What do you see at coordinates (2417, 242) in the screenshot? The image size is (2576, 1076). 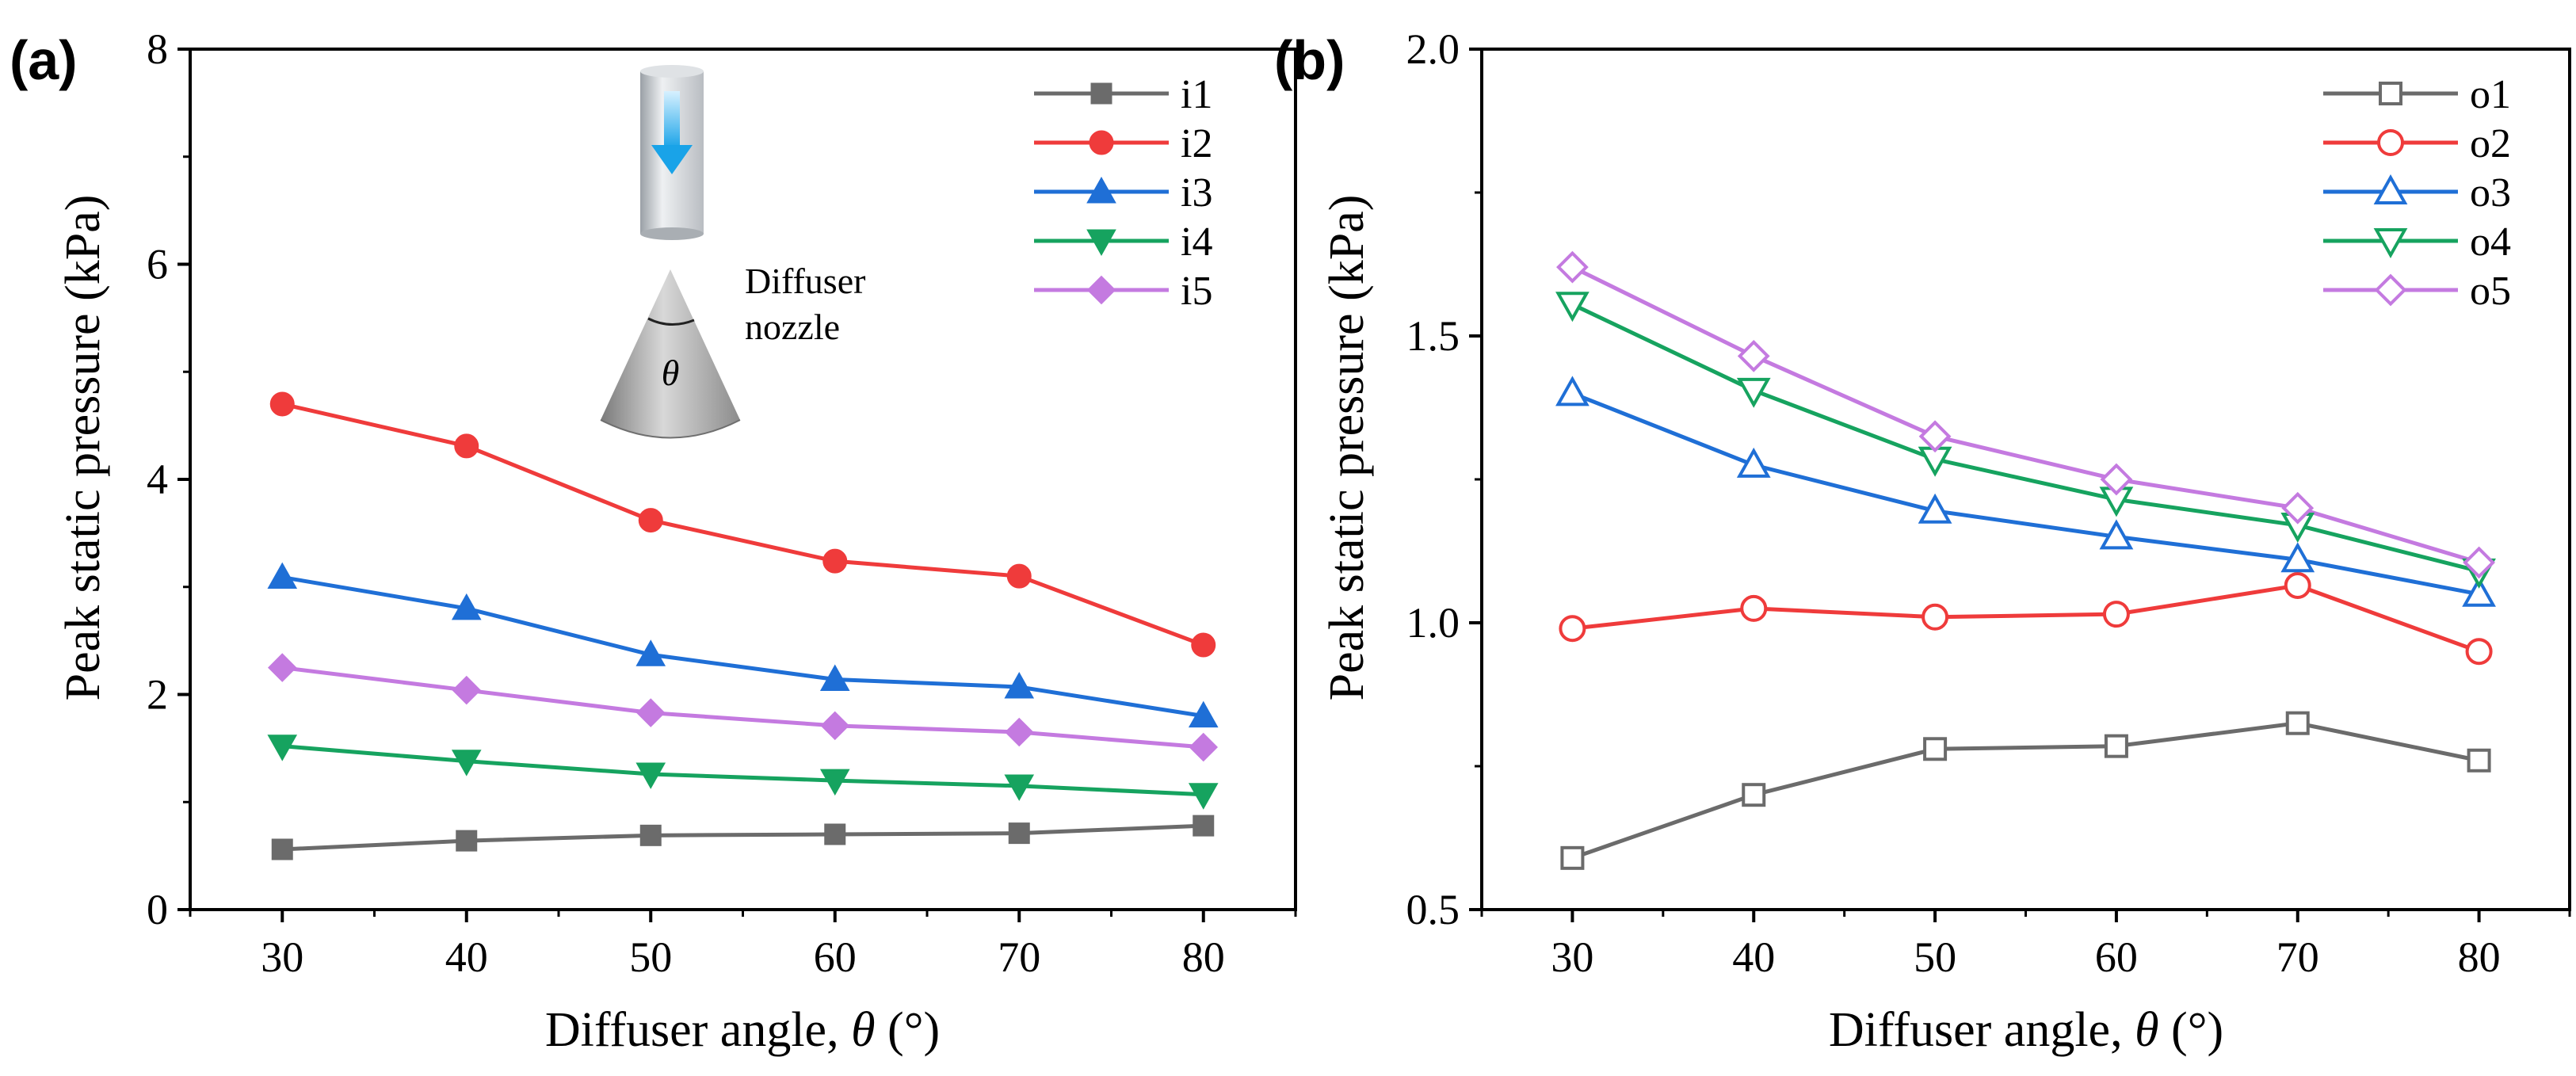 I see `legend-item-o4: o4` at bounding box center [2417, 242].